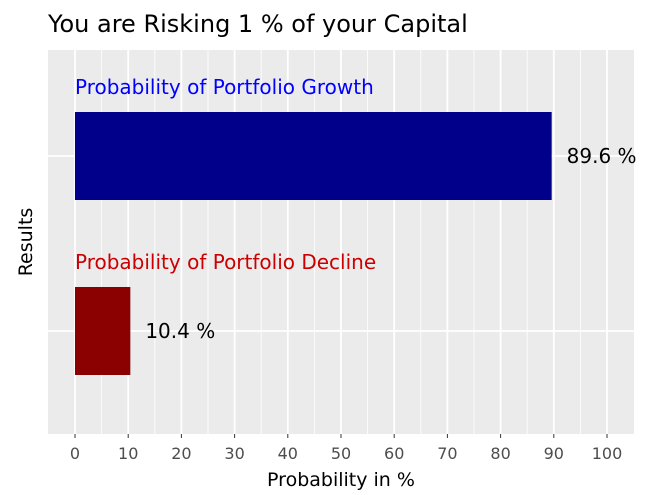 The image size is (655, 495). Describe the element at coordinates (447, 453) in the screenshot. I see `x-tick-label: 70` at that location.